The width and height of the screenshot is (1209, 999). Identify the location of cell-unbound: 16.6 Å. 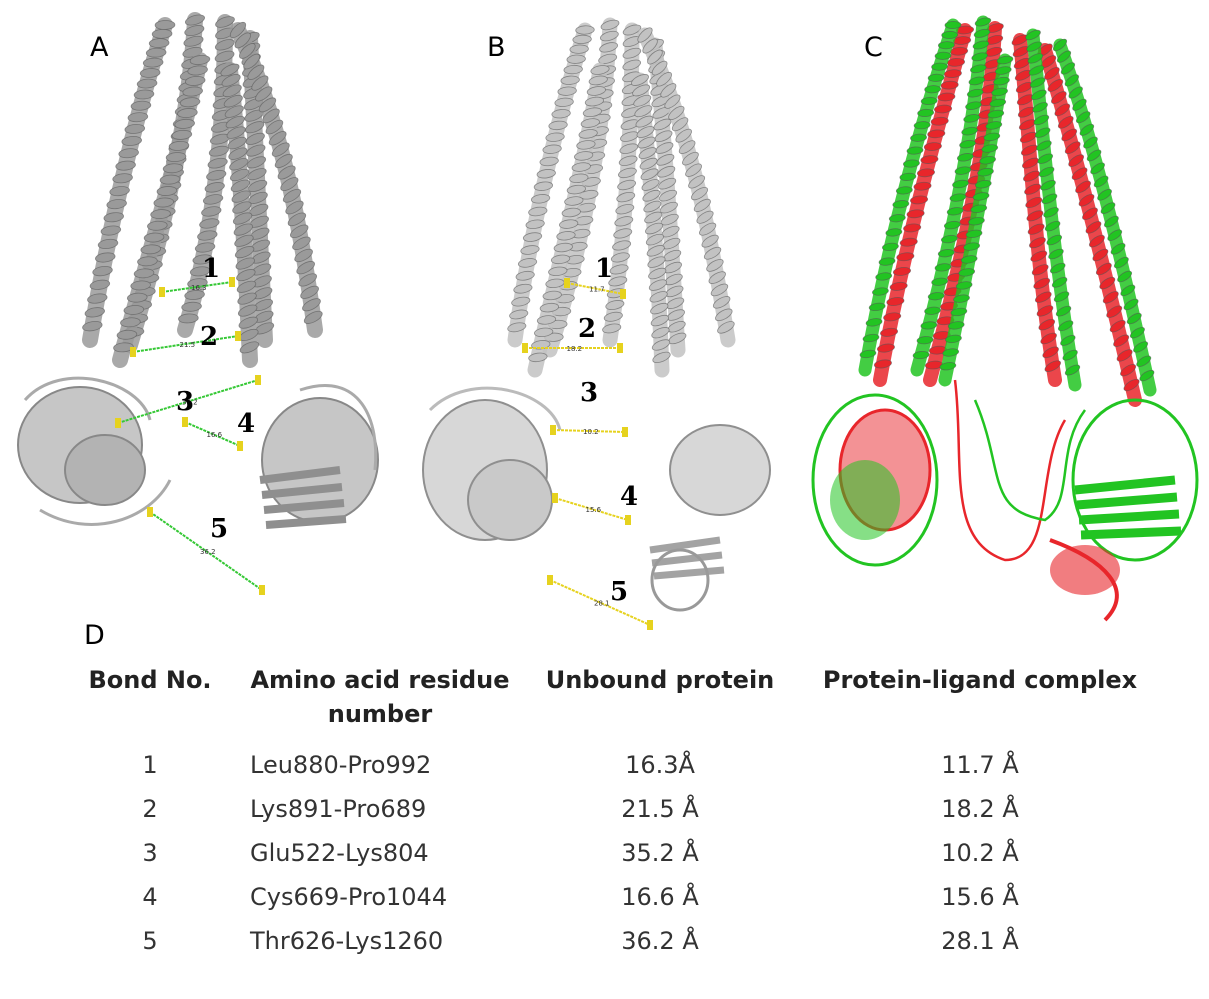
(660, 897).